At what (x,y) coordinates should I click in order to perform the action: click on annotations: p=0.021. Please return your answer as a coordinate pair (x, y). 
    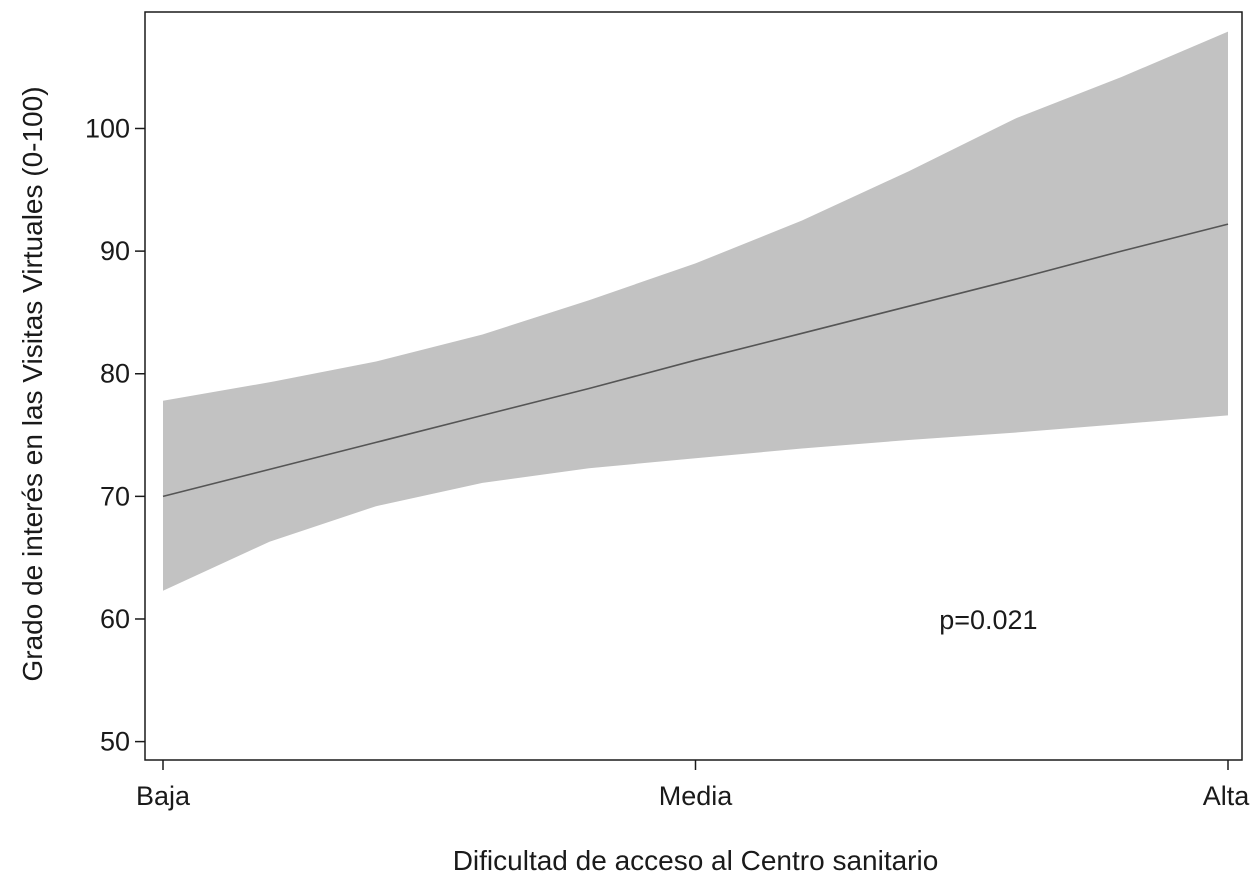
    Looking at the image, I should click on (988, 620).